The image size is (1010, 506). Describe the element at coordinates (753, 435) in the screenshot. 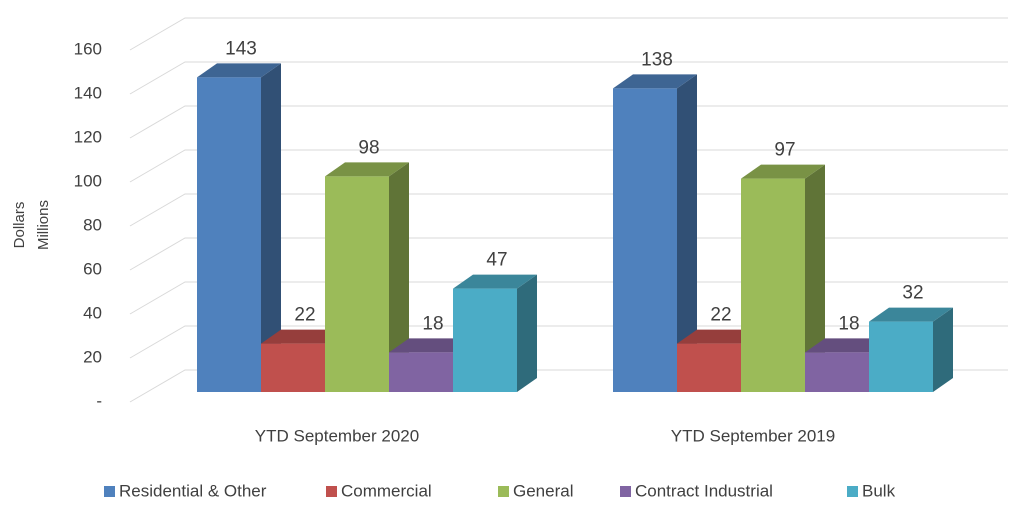

I see `x-tick-label: YTD September 2019` at that location.